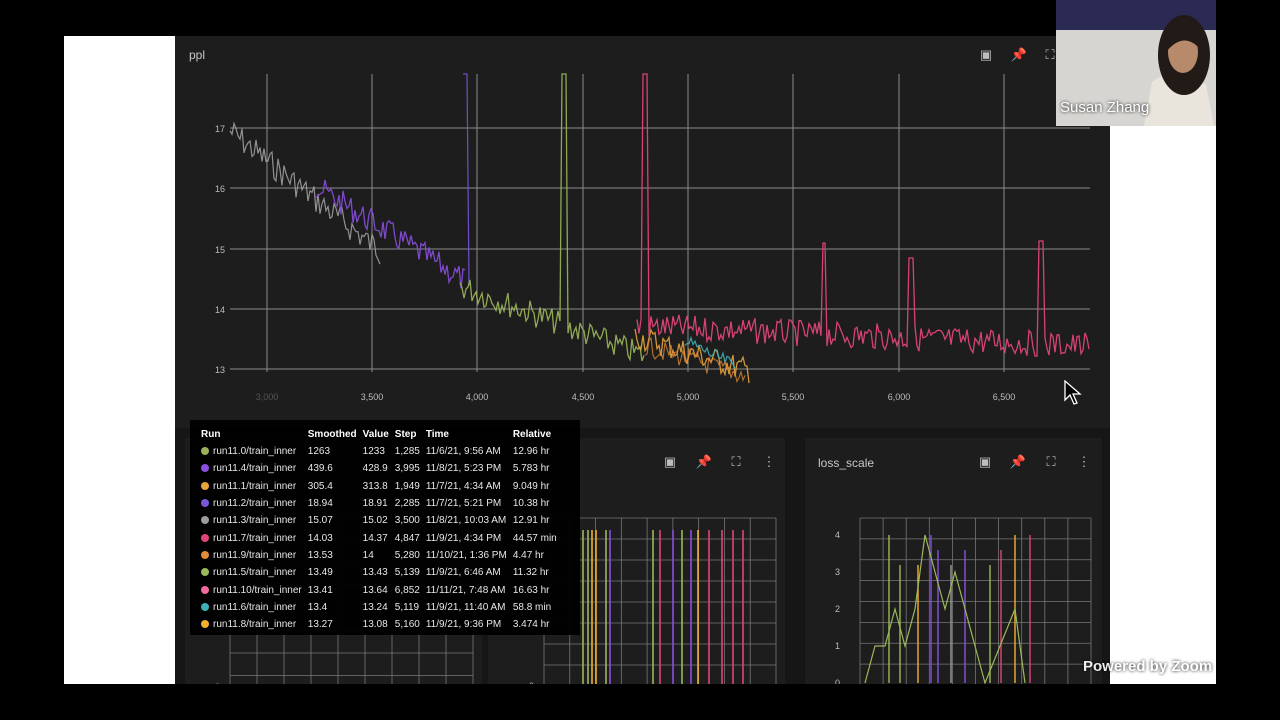 The height and width of the screenshot is (720, 1280). Describe the element at coordinates (837, 646) in the screenshot. I see `y-tick-label: 1` at that location.